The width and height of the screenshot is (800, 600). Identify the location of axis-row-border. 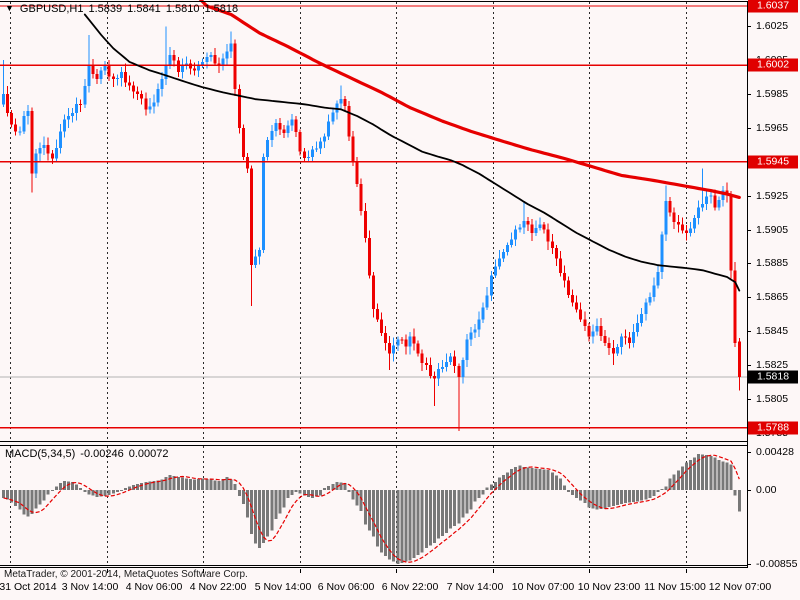
(374, 567).